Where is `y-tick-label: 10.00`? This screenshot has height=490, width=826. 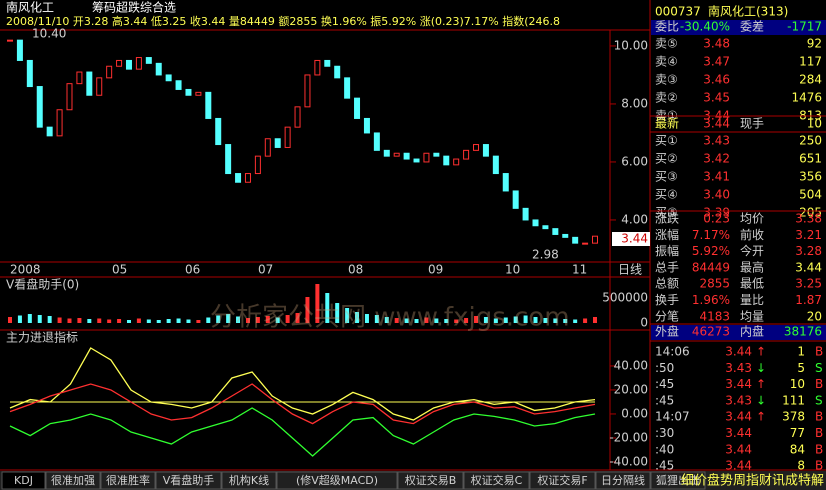 y-tick-label: 10.00 is located at coordinates (631, 45).